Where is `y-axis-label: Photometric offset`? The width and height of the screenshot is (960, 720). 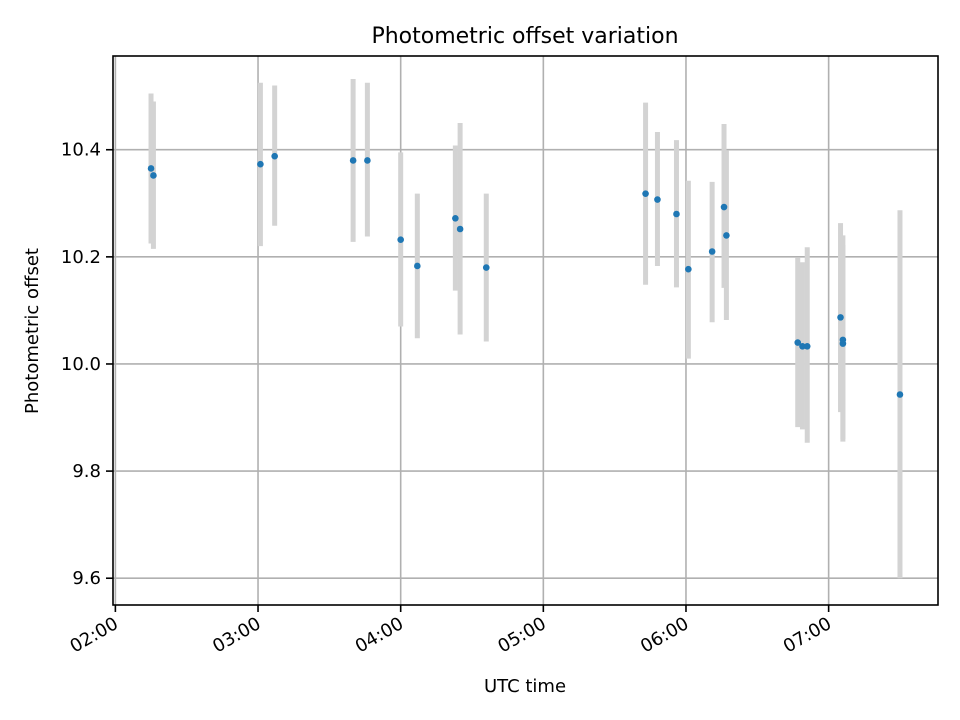 y-axis-label: Photometric offset is located at coordinates (32, 331).